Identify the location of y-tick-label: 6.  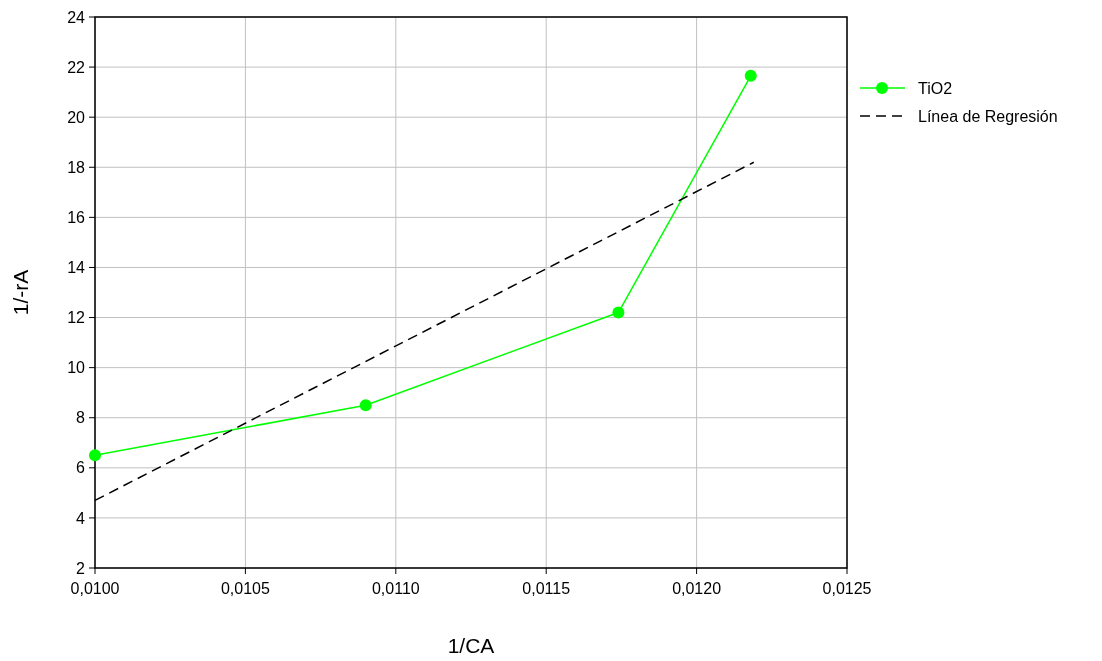
(81, 468).